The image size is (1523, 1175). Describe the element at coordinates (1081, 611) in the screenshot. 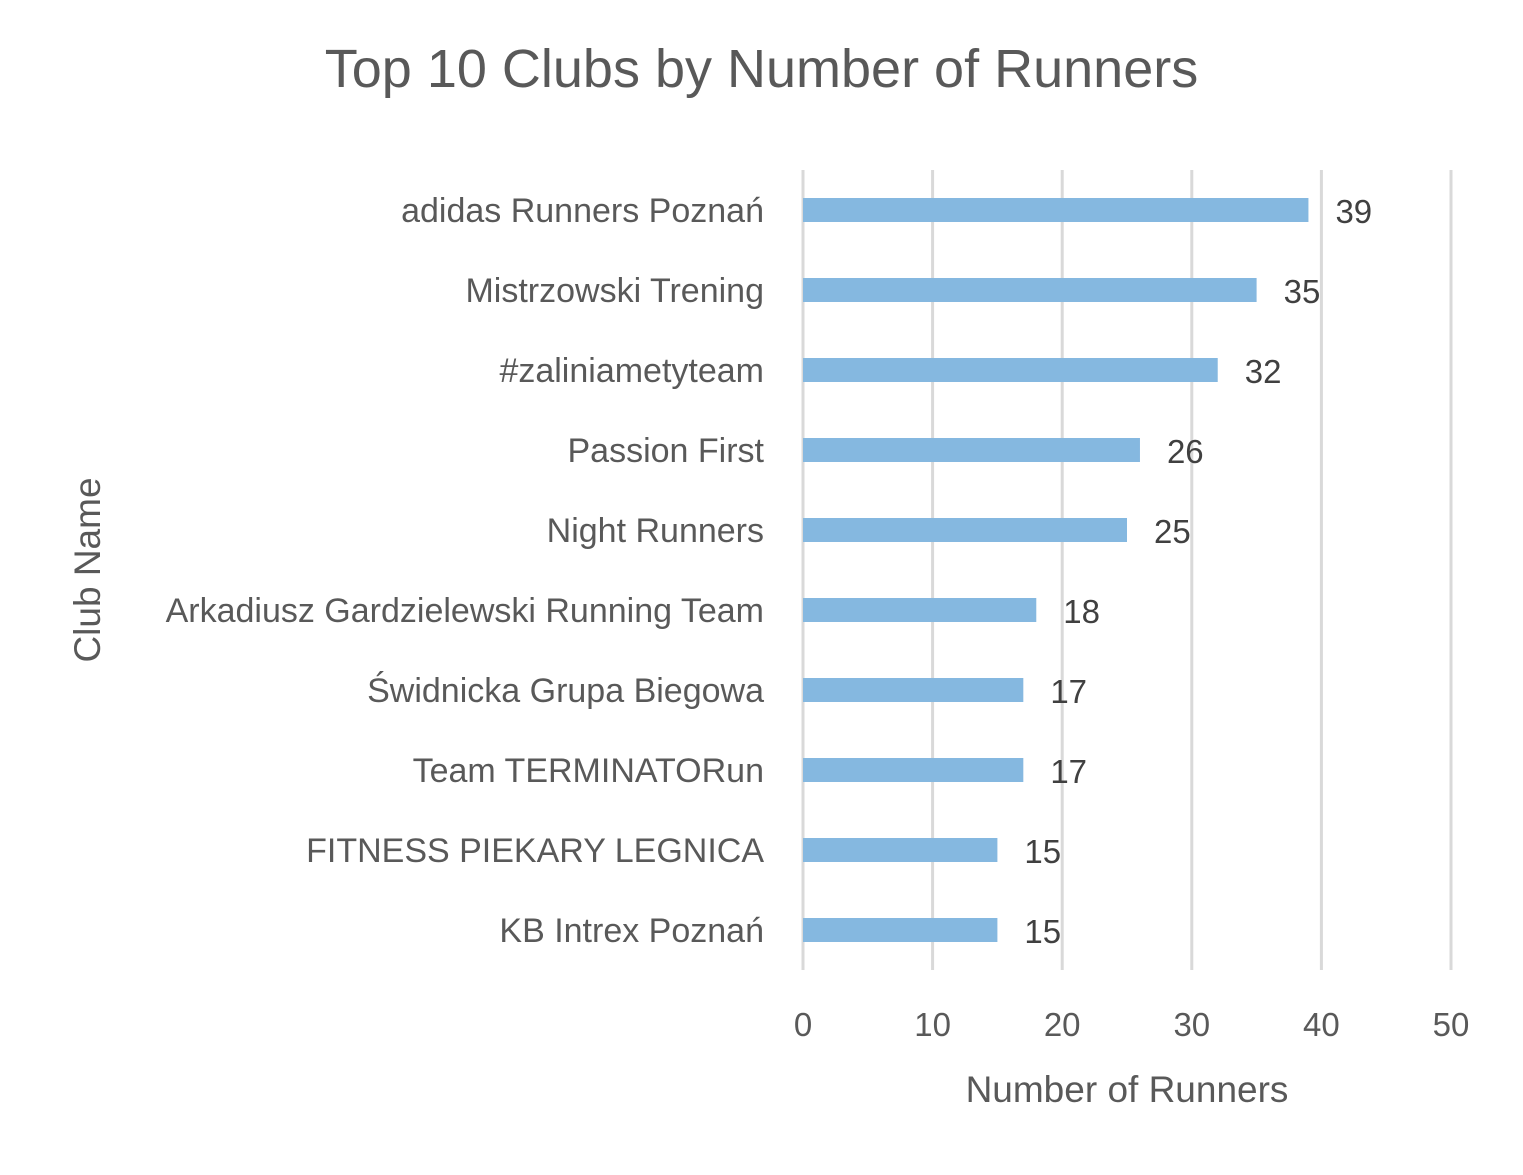

I see `data-label: 18` at that location.